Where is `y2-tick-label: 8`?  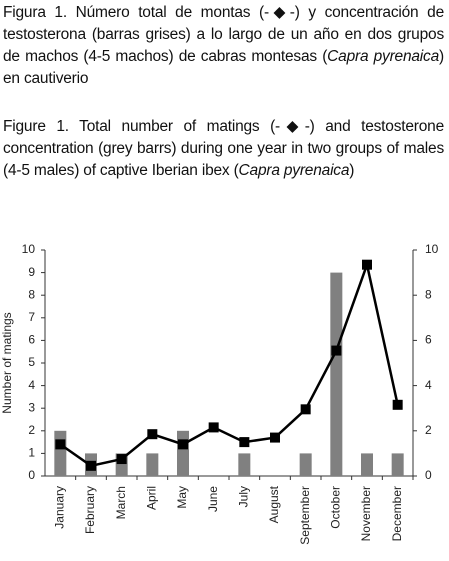 y2-tick-label: 8 is located at coordinates (428, 294).